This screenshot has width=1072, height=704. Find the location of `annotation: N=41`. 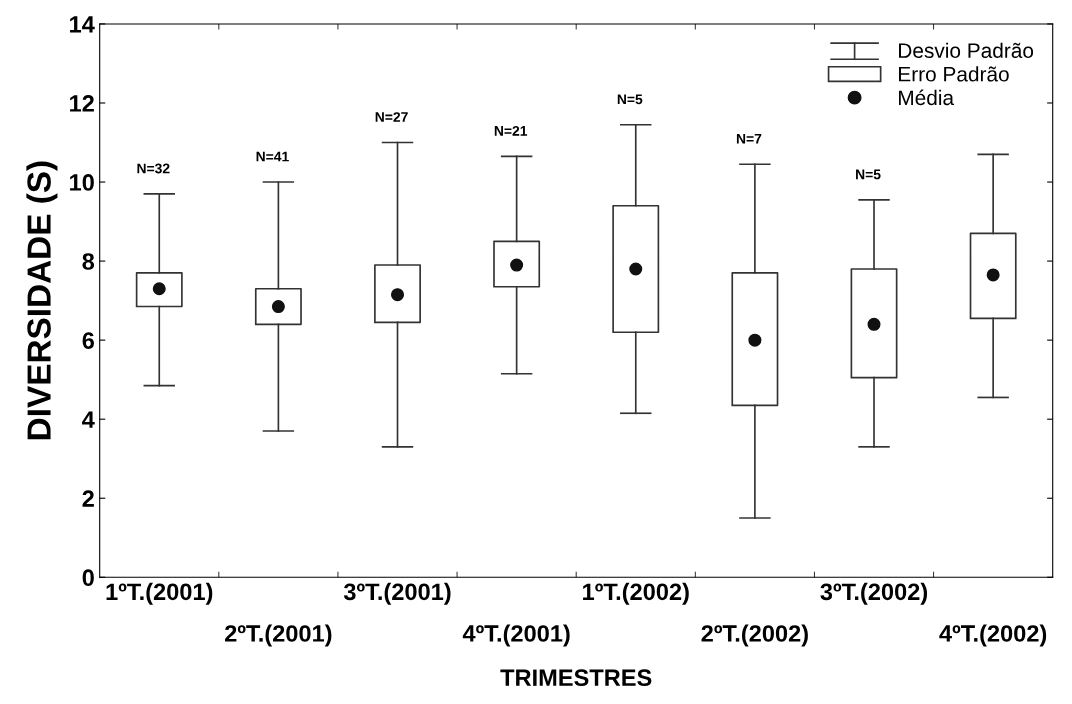

annotation: N=41 is located at coordinates (272, 156).